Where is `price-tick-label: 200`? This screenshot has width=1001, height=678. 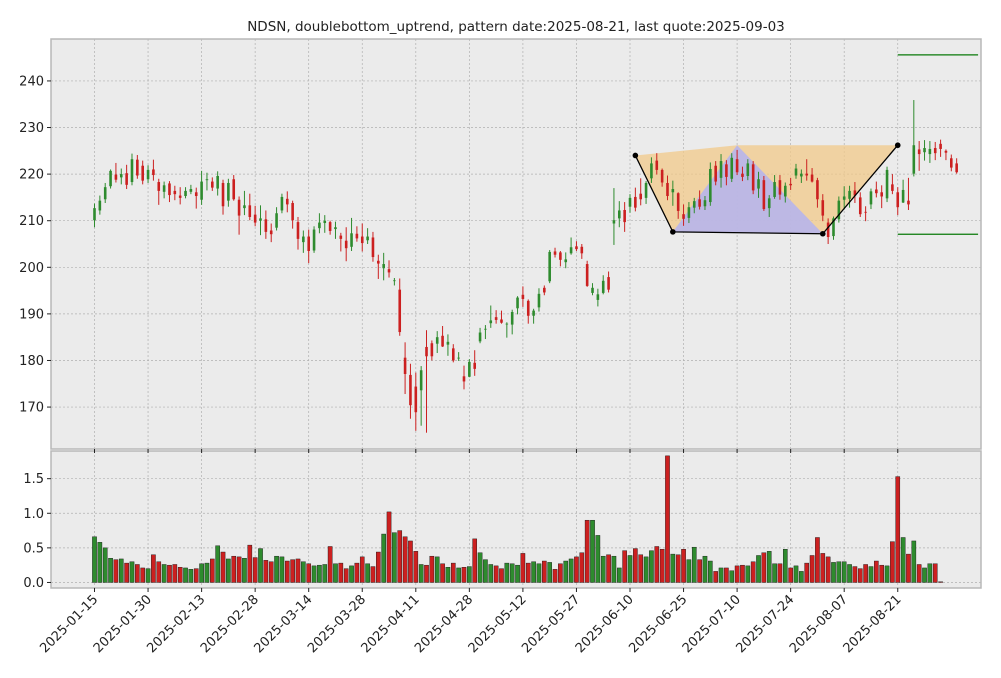
price-tick-label: 200 is located at coordinates (31, 268).